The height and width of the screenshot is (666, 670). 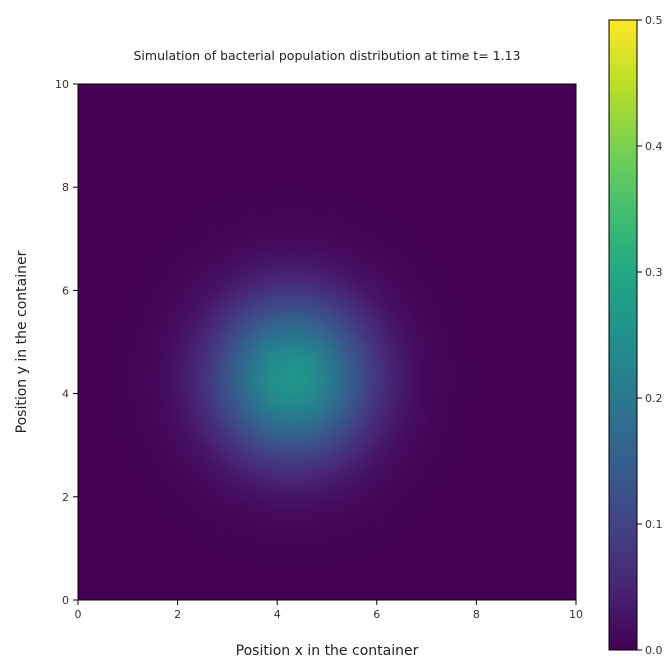 What do you see at coordinates (654, 398) in the screenshot?
I see `colorbar-tick-label: 0.2` at bounding box center [654, 398].